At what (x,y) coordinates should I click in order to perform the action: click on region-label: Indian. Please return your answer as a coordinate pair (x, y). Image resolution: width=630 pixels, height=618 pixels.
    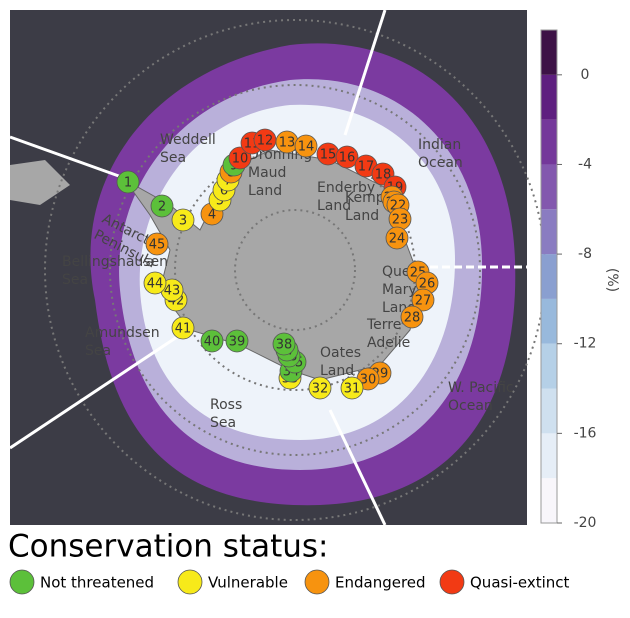
    Looking at the image, I should click on (439, 145).